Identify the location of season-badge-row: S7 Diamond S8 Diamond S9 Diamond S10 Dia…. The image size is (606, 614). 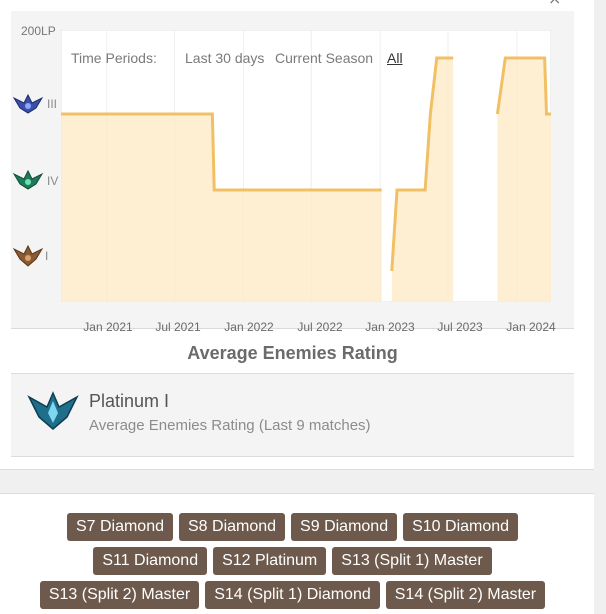
(292, 527).